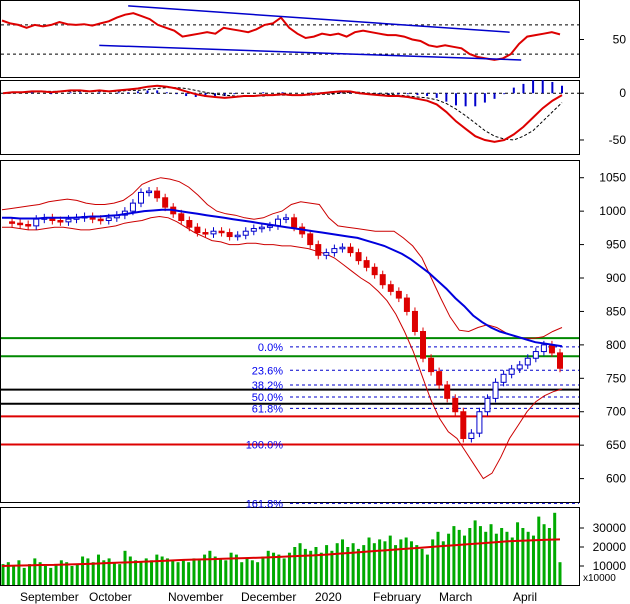 The width and height of the screenshot is (630, 604). What do you see at coordinates (612, 211) in the screenshot?
I see `y-tick-label: 1000` at bounding box center [612, 211].